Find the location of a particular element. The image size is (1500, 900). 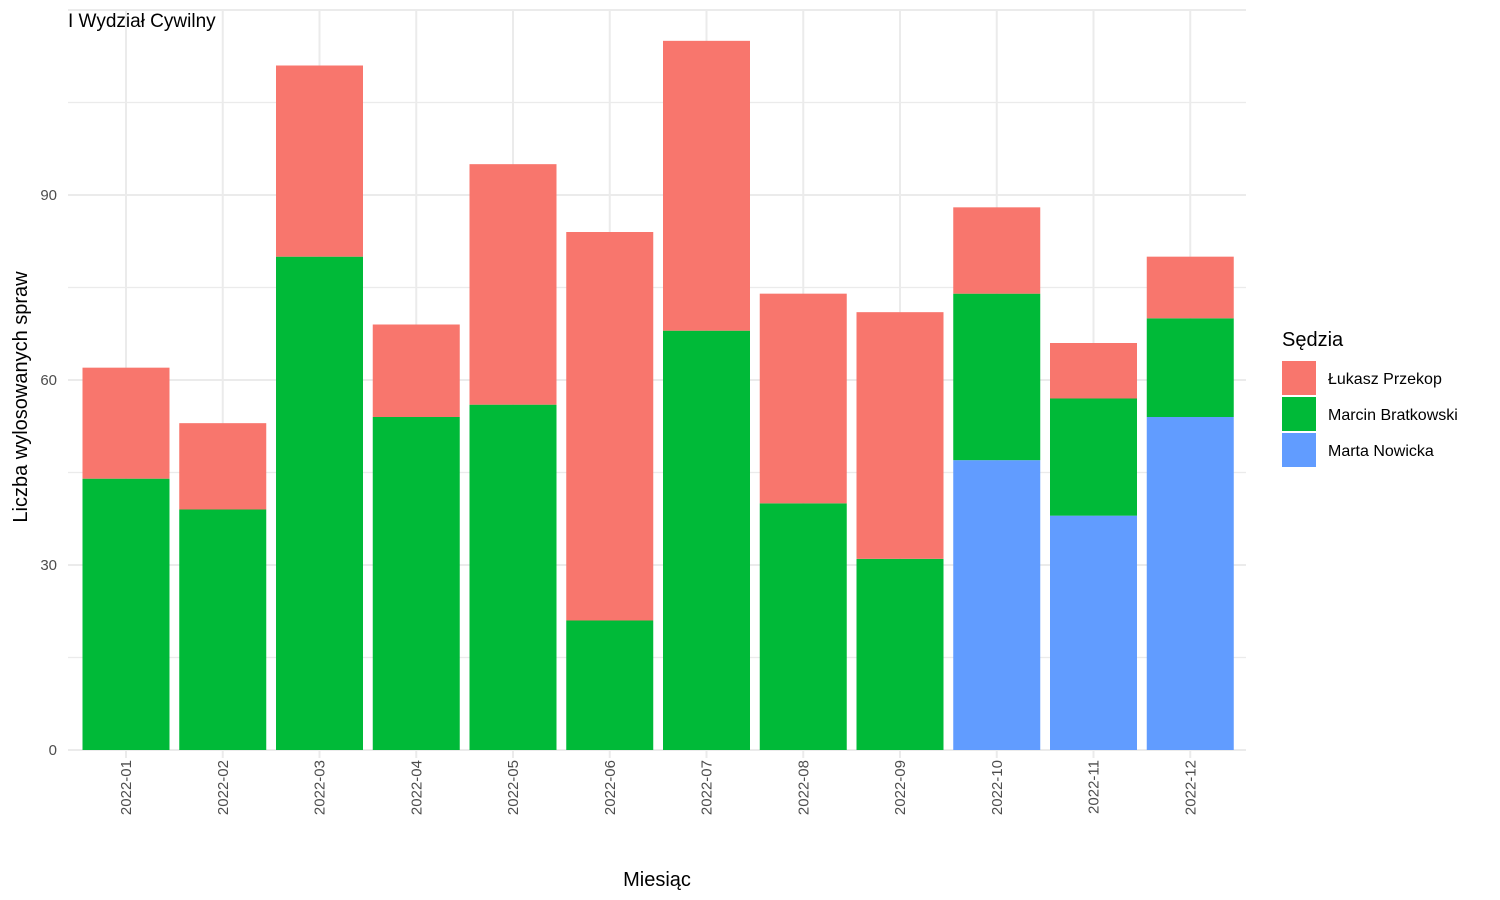

y-tick-label: 60 is located at coordinates (48, 380).